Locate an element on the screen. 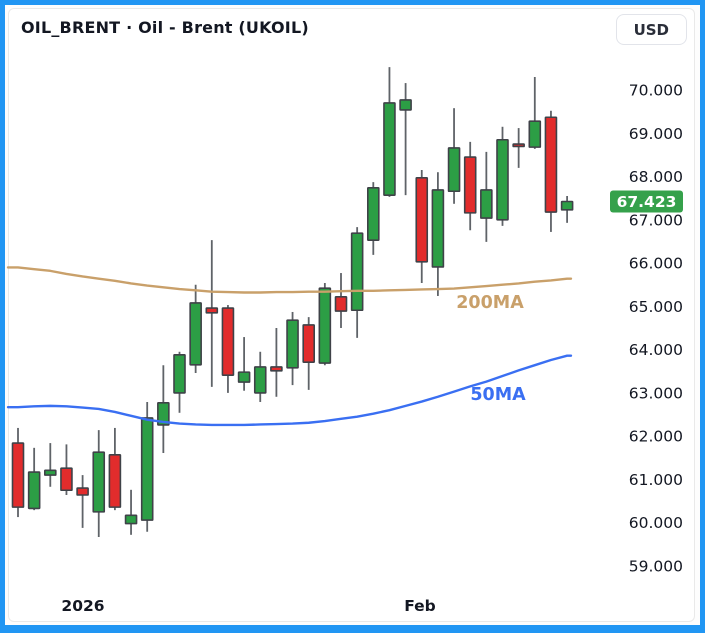 This screenshot has width=705, height=633. symbol-title: OIL_BRENT · Oil - Brent (UKOIL) is located at coordinates (165, 27).